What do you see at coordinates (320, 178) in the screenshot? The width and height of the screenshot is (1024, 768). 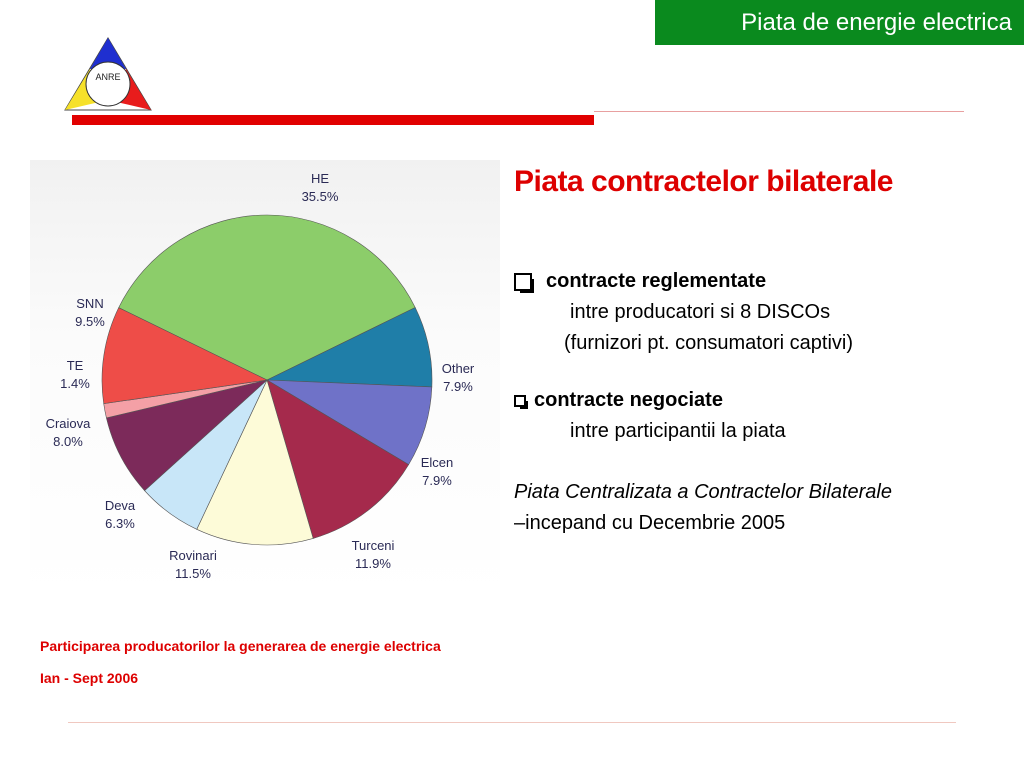 I see `slice-label: HE` at bounding box center [320, 178].